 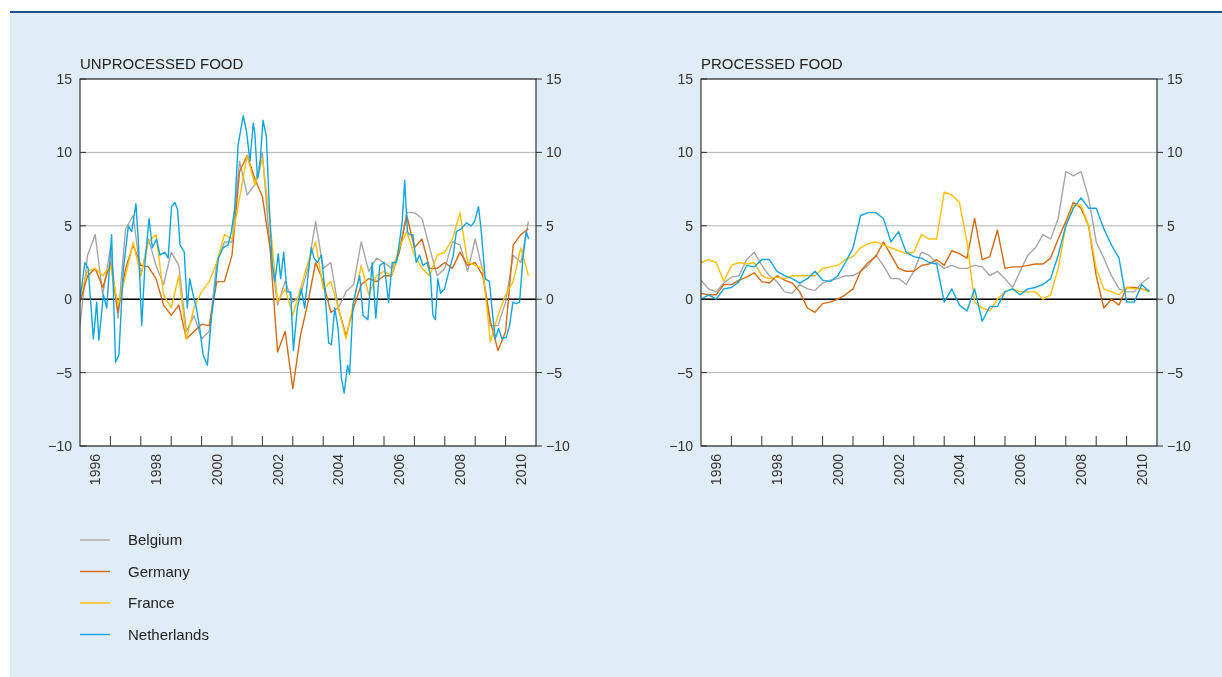 I want to click on chart-title: UNPROCESSED FOOD, so click(x=162, y=63).